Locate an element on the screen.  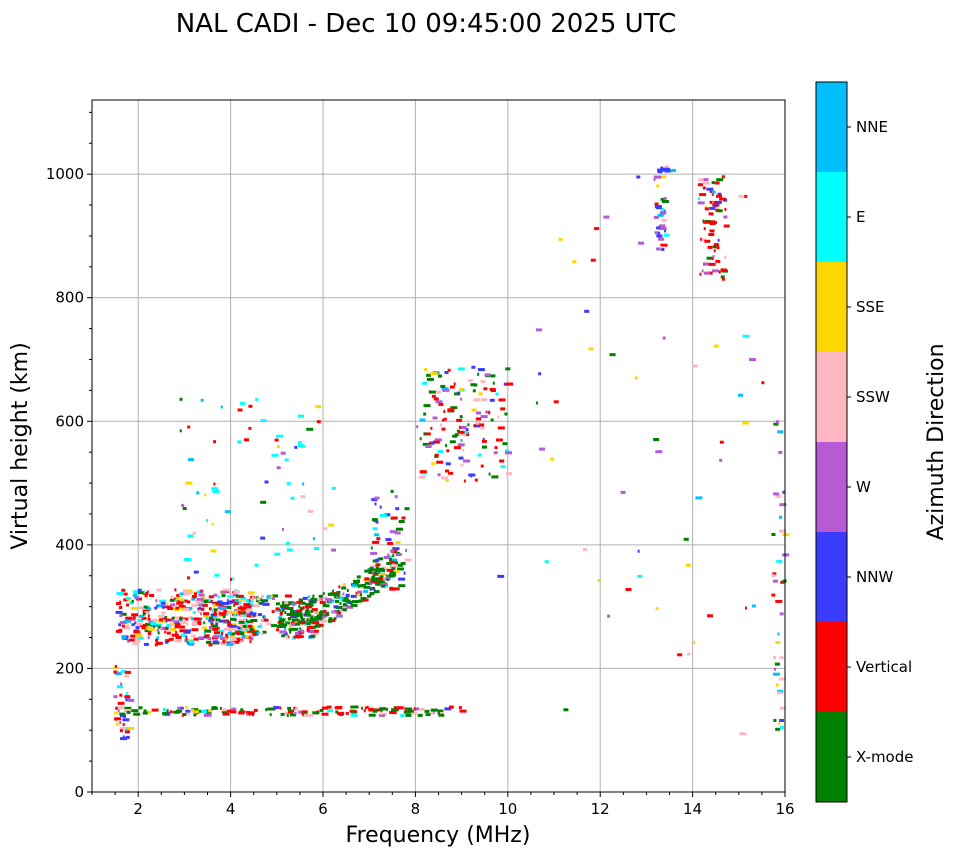
colorbar-segment is located at coordinates (831, 577).